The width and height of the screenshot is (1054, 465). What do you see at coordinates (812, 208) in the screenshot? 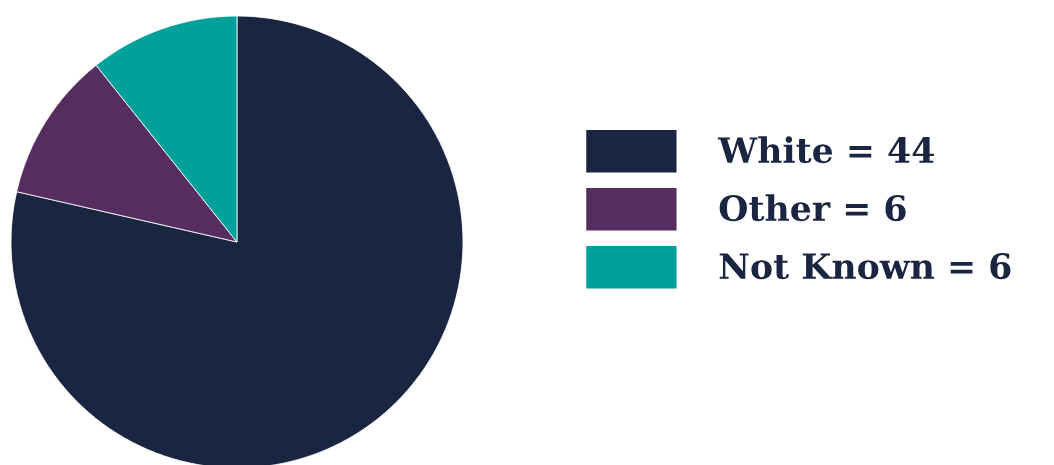
I see `legend-label: Other = 6` at bounding box center [812, 208].